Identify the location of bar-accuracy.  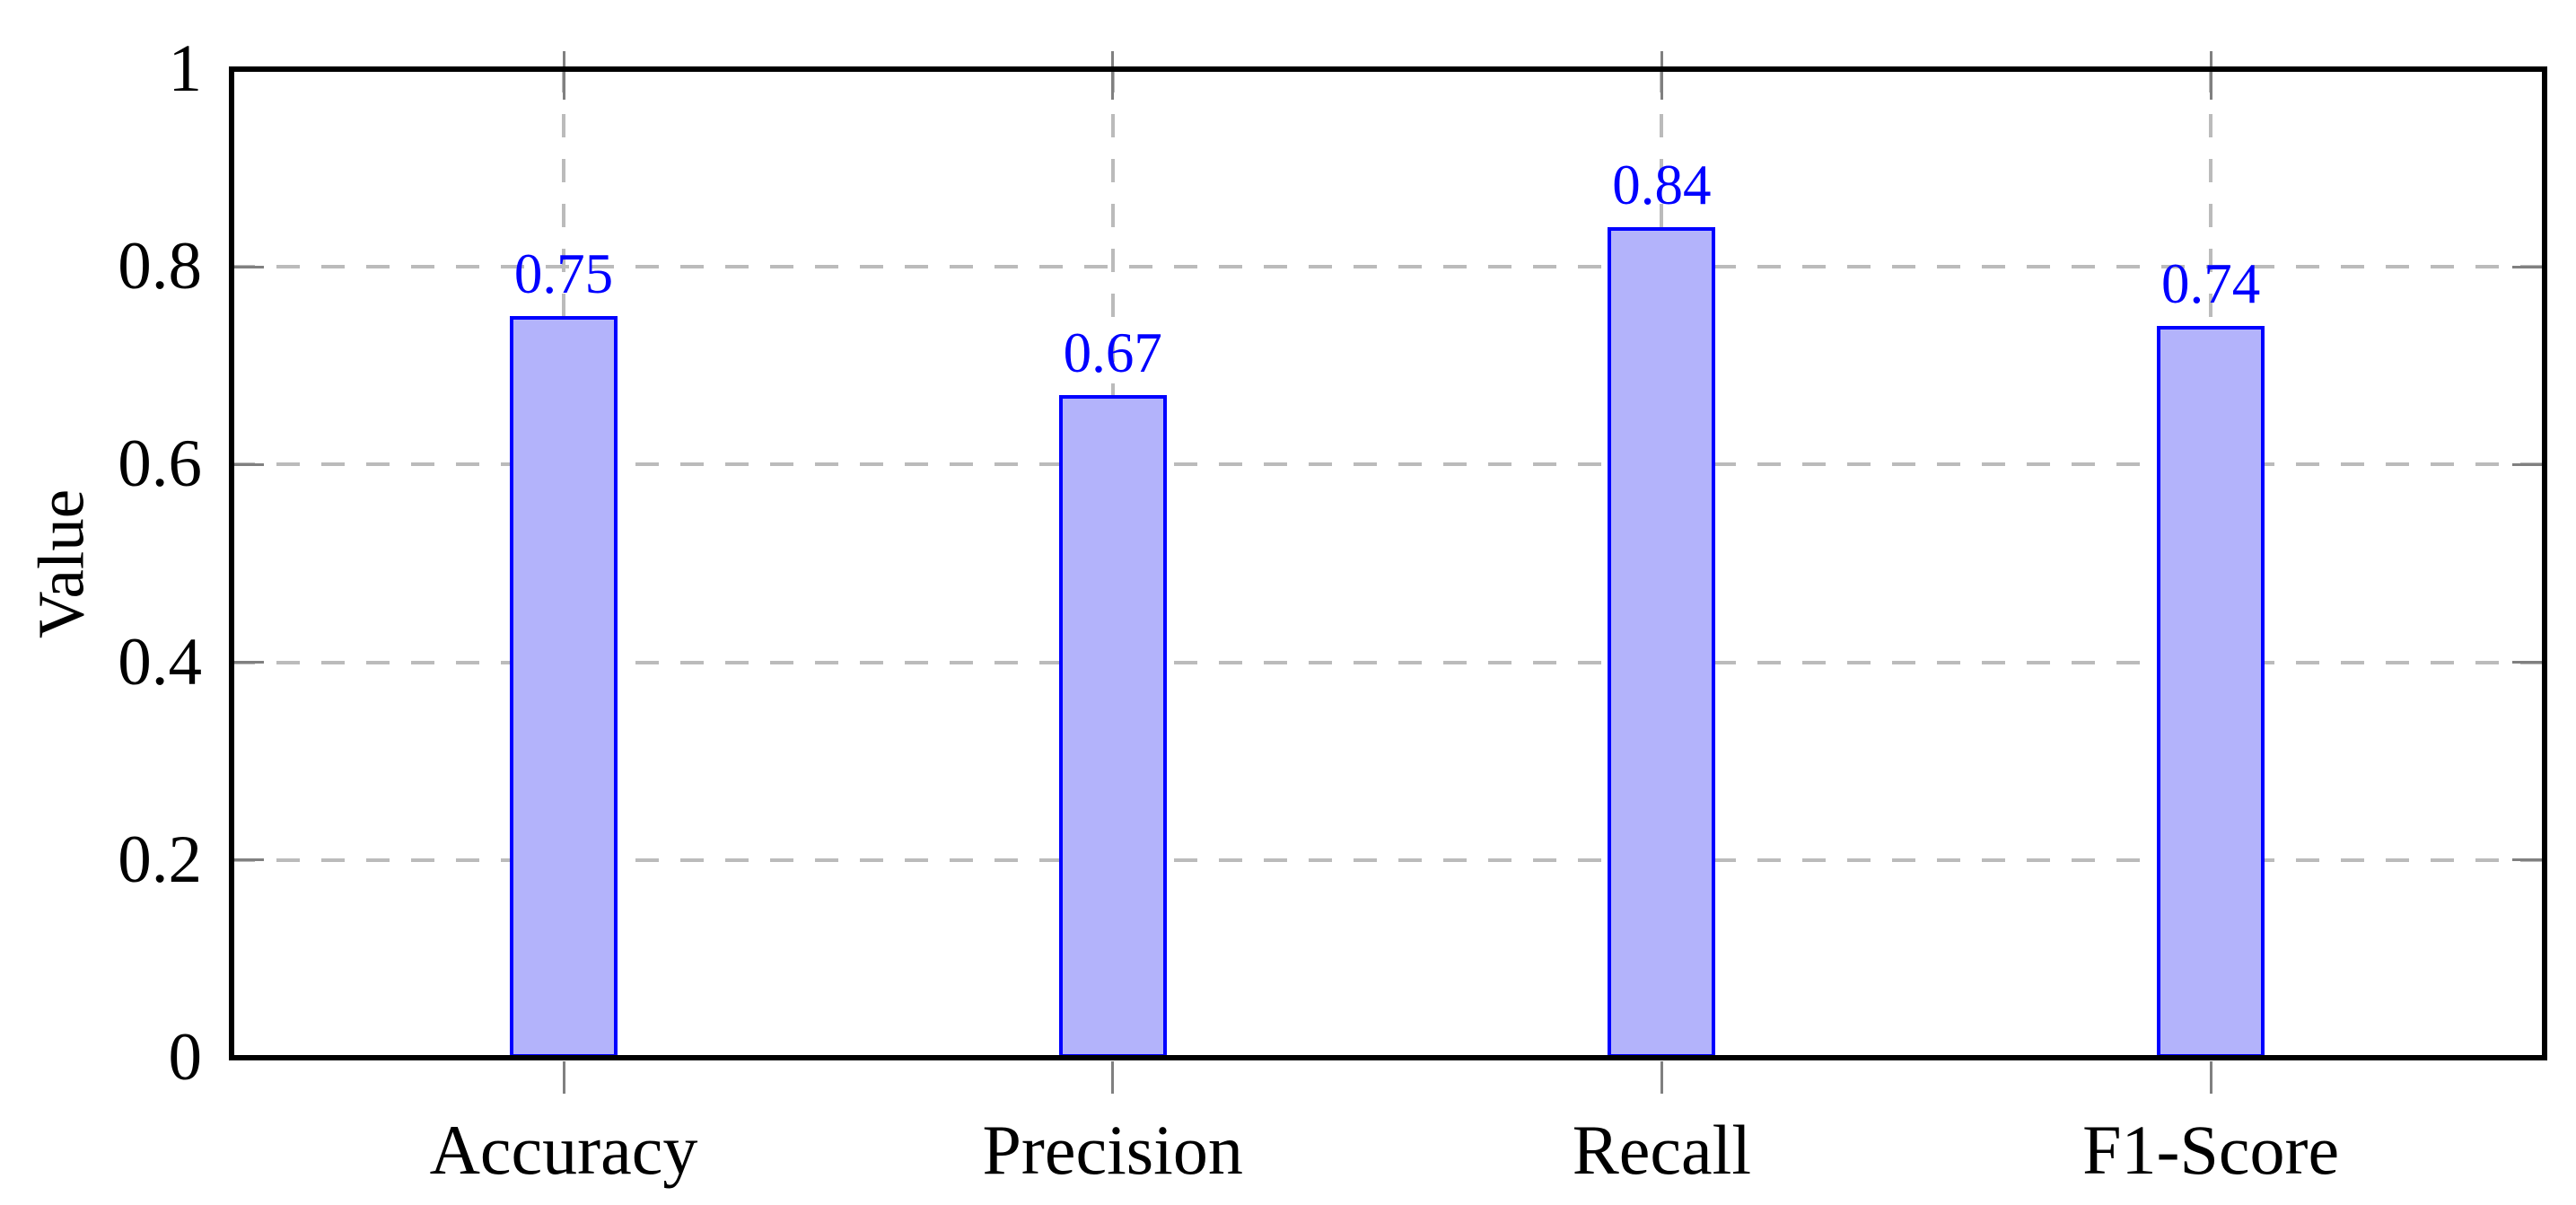
(564, 687).